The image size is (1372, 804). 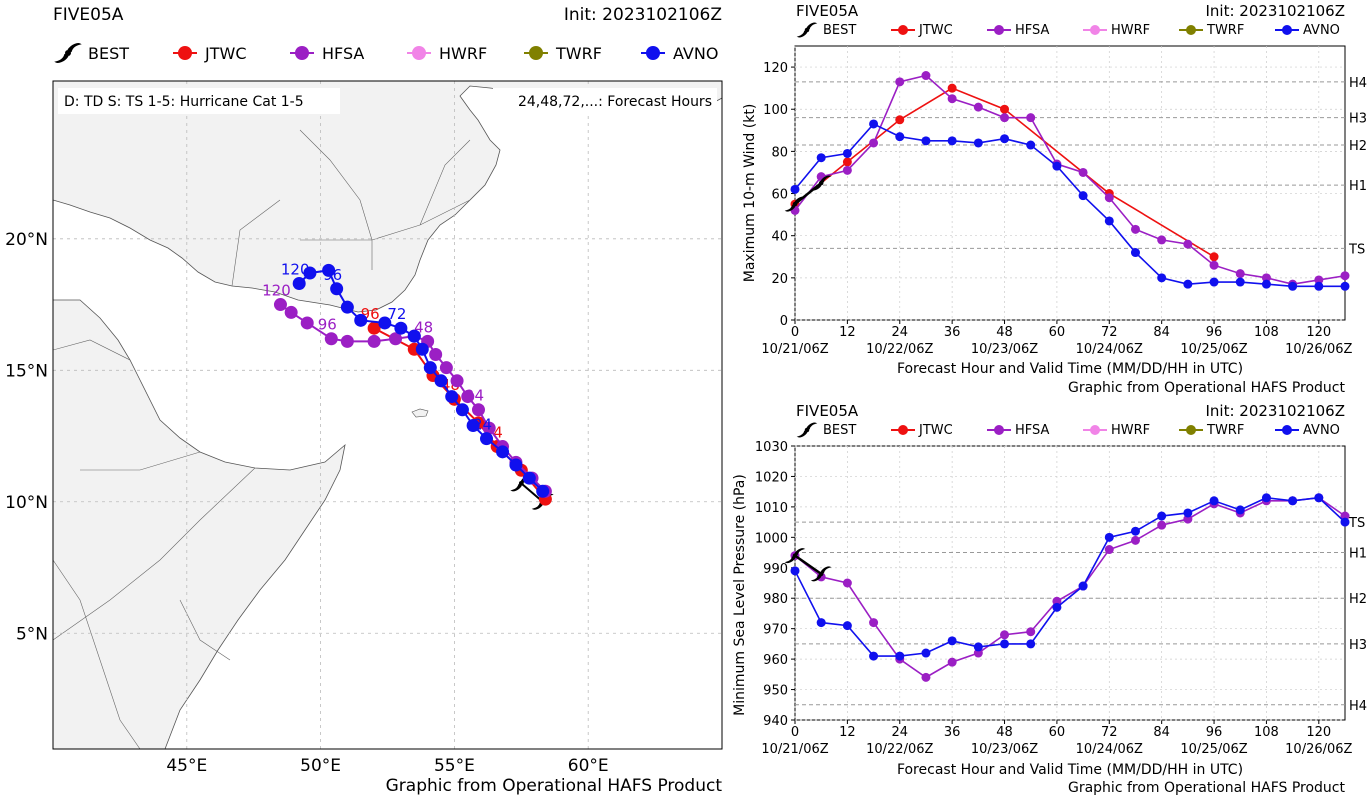 What do you see at coordinates (1070, 576) in the screenshot?
I see `series-line-avno` at bounding box center [1070, 576].